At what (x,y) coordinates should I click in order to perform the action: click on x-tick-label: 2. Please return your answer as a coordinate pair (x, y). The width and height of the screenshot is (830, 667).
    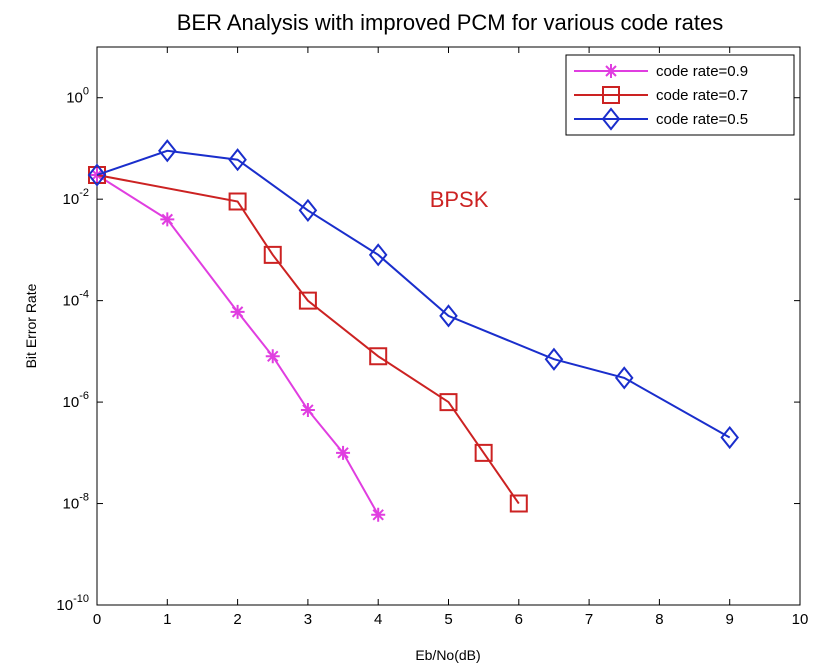
    Looking at the image, I should click on (237, 619).